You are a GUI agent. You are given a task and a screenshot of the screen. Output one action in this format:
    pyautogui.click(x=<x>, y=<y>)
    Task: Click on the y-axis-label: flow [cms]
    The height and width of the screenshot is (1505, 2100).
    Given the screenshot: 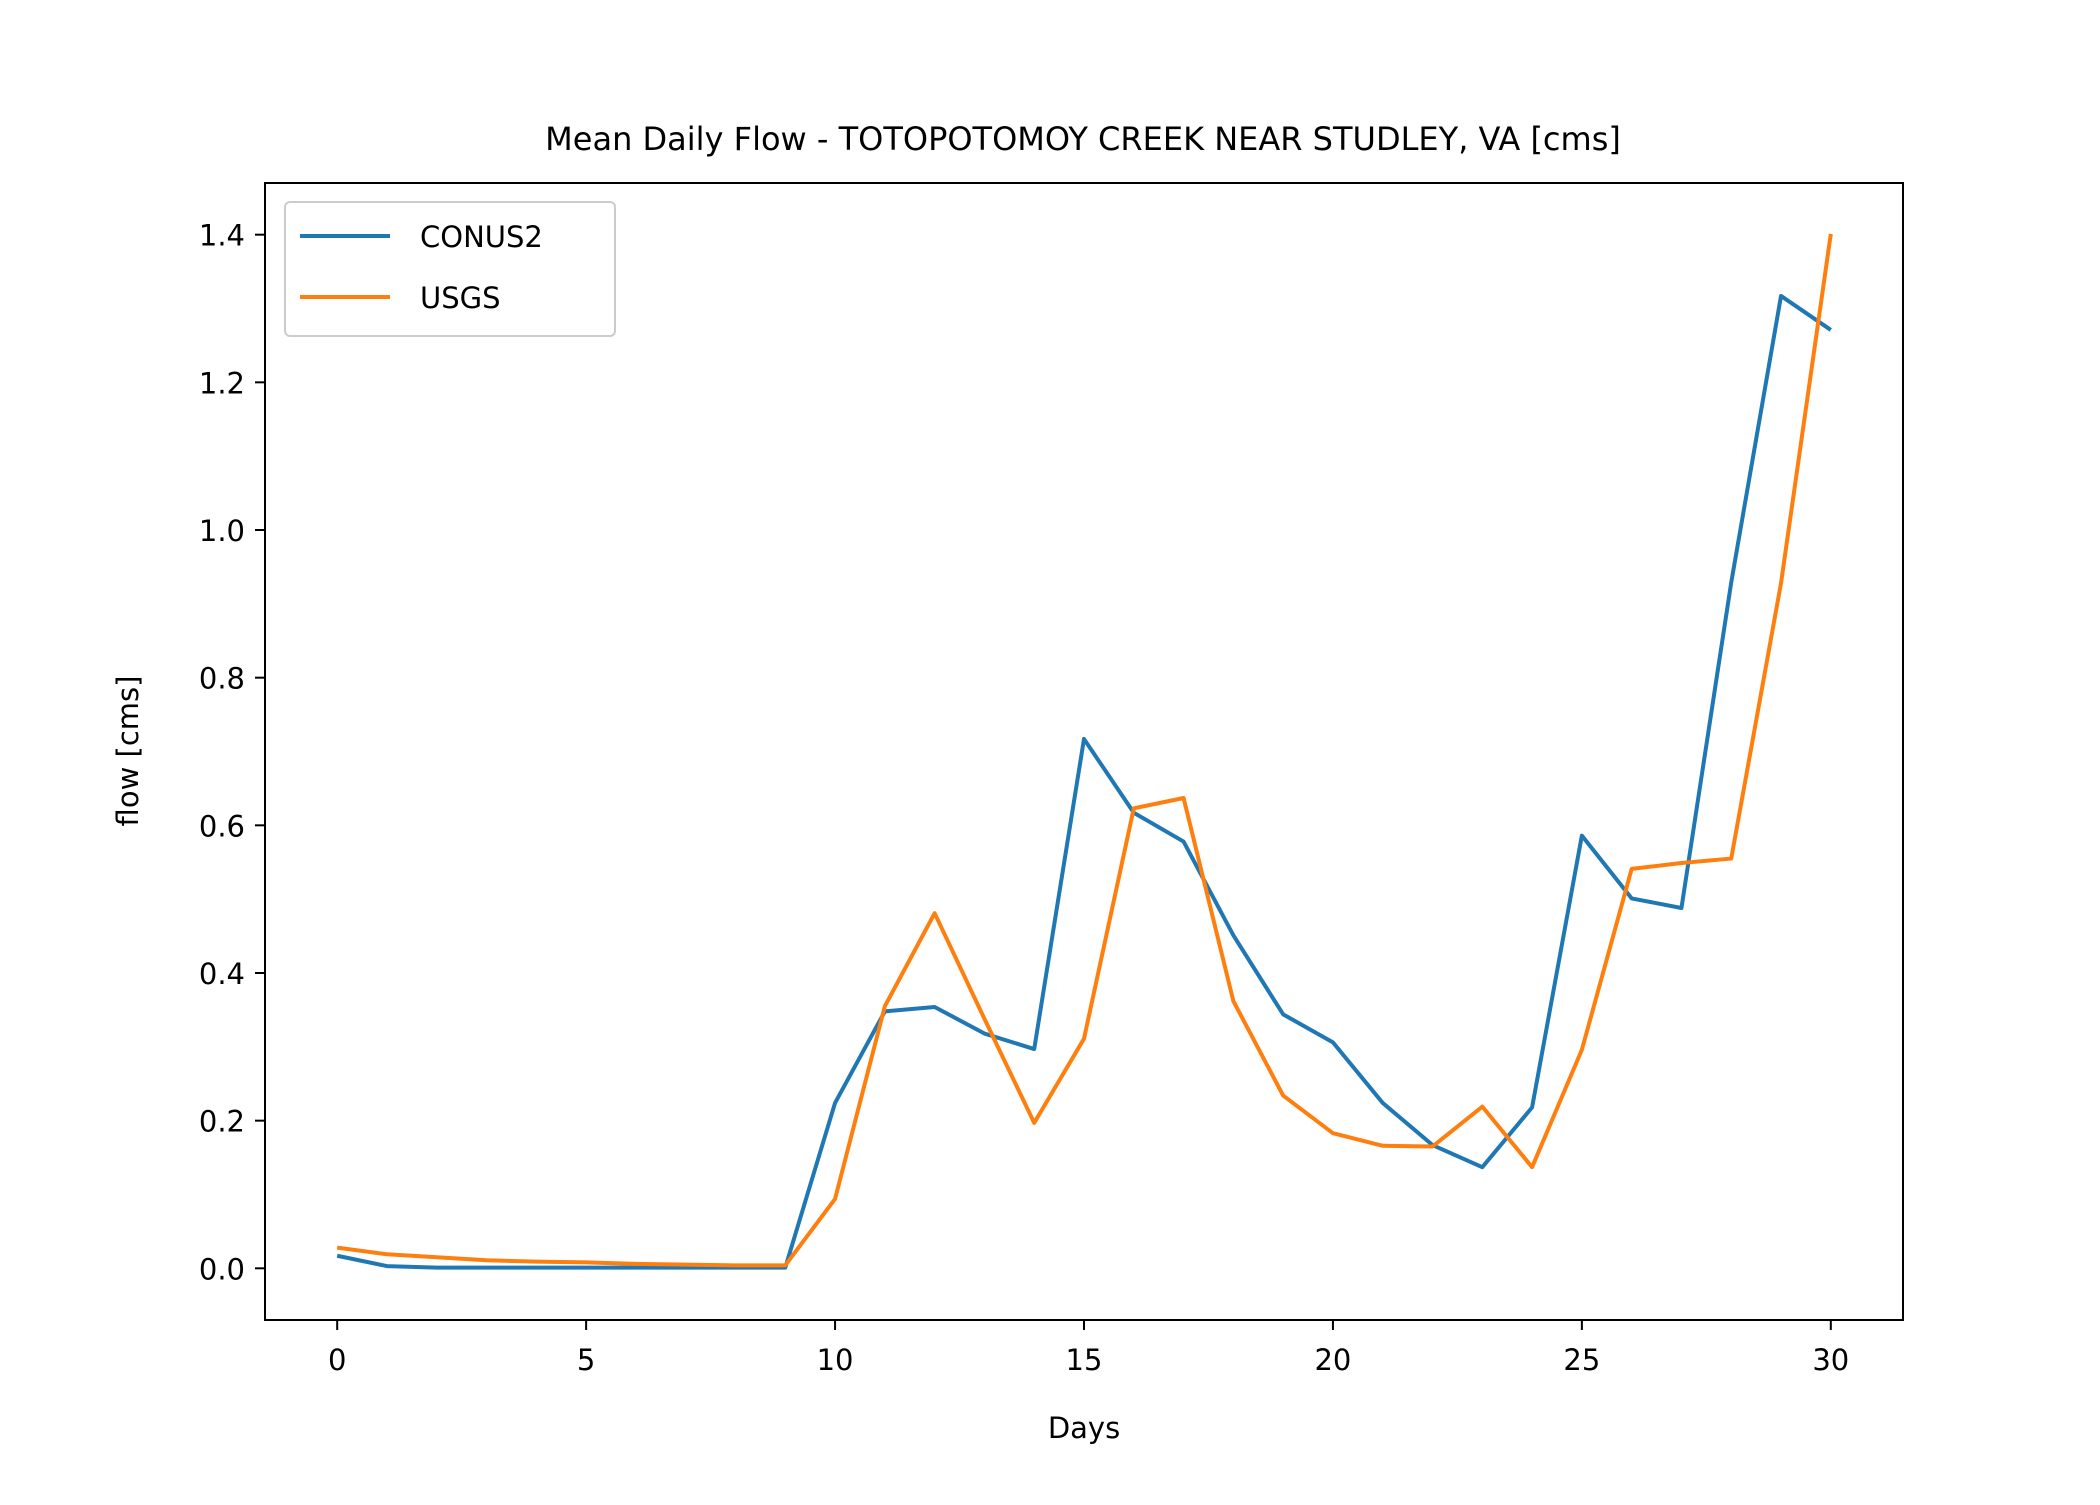 What is the action you would take?
    pyautogui.click(x=128, y=751)
    